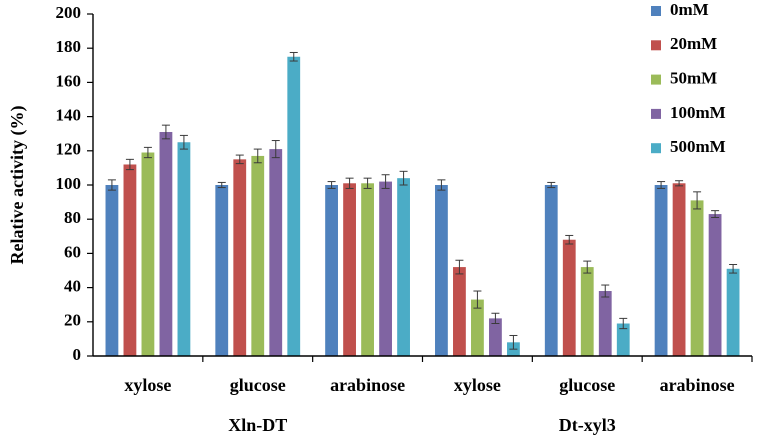  I want to click on y-tick-label-40: 40, so click(72, 286).